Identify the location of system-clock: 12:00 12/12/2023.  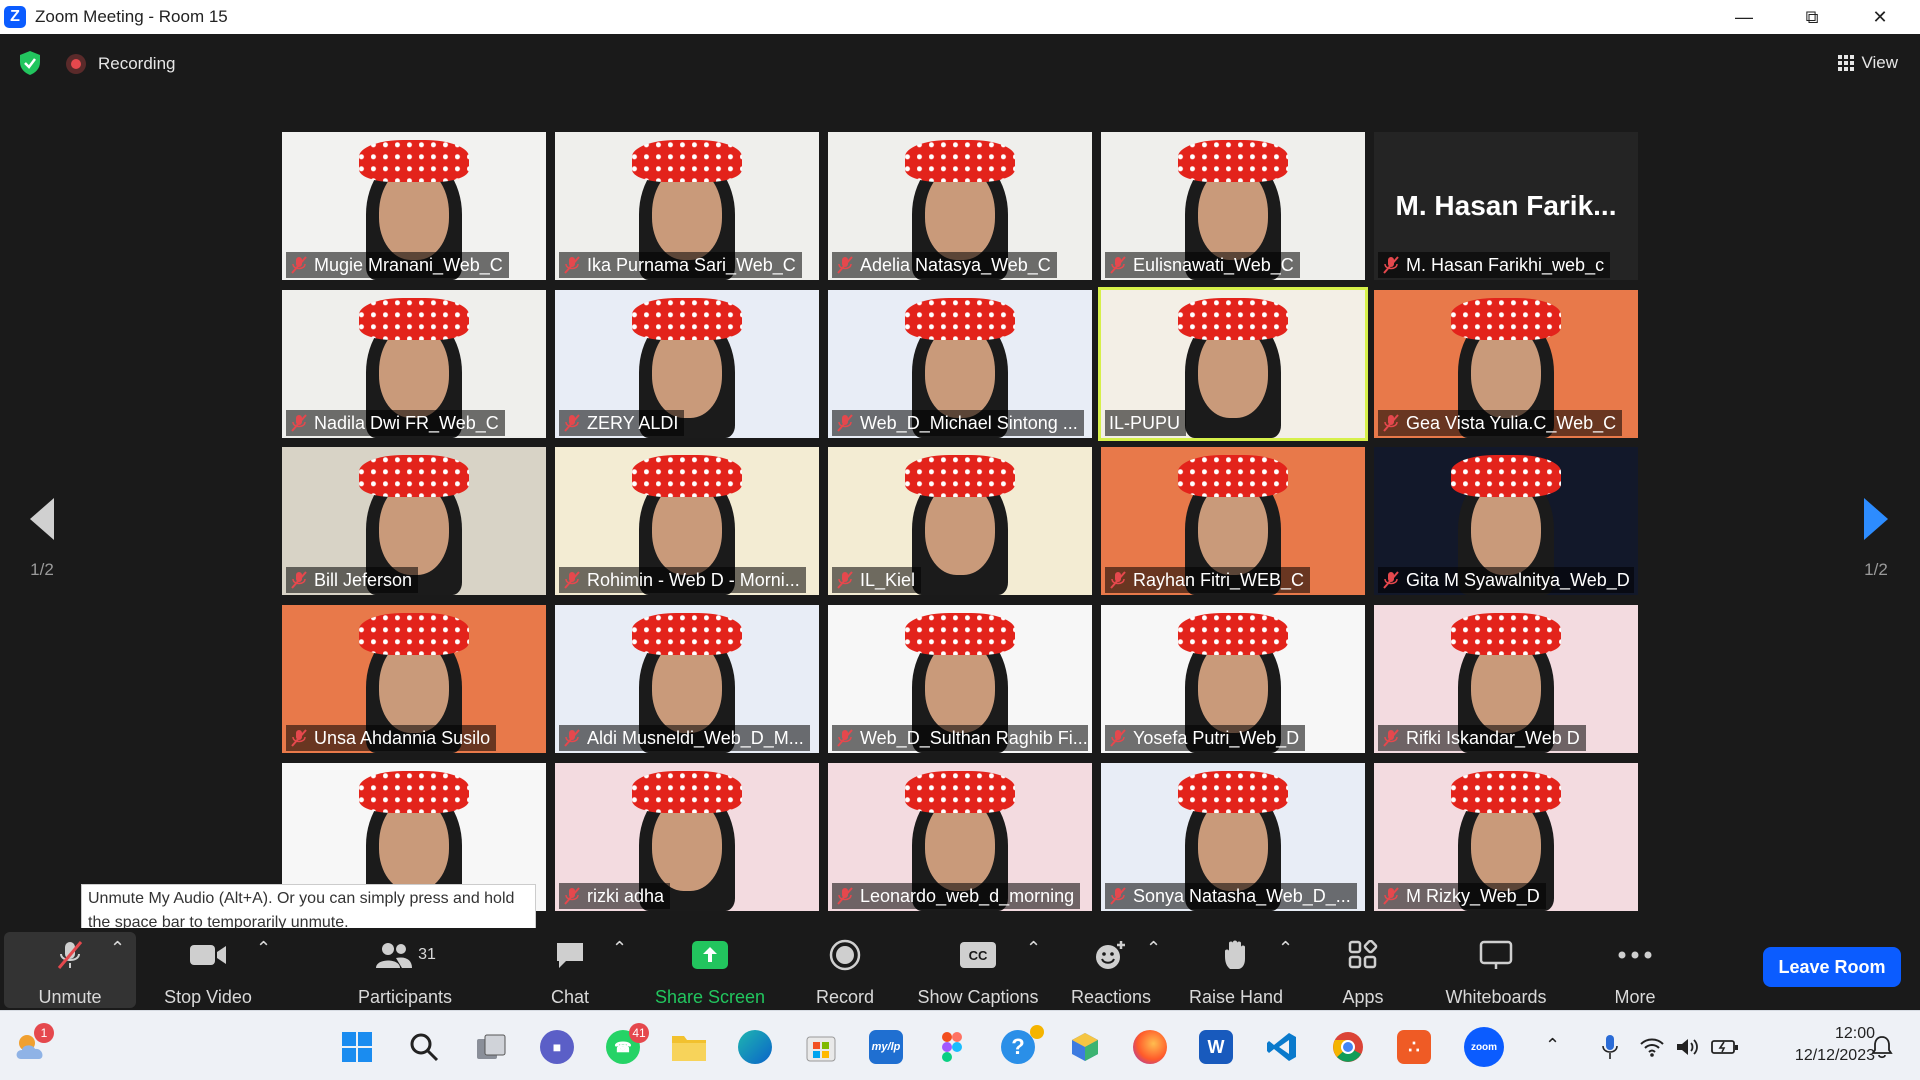
(1815, 1045).